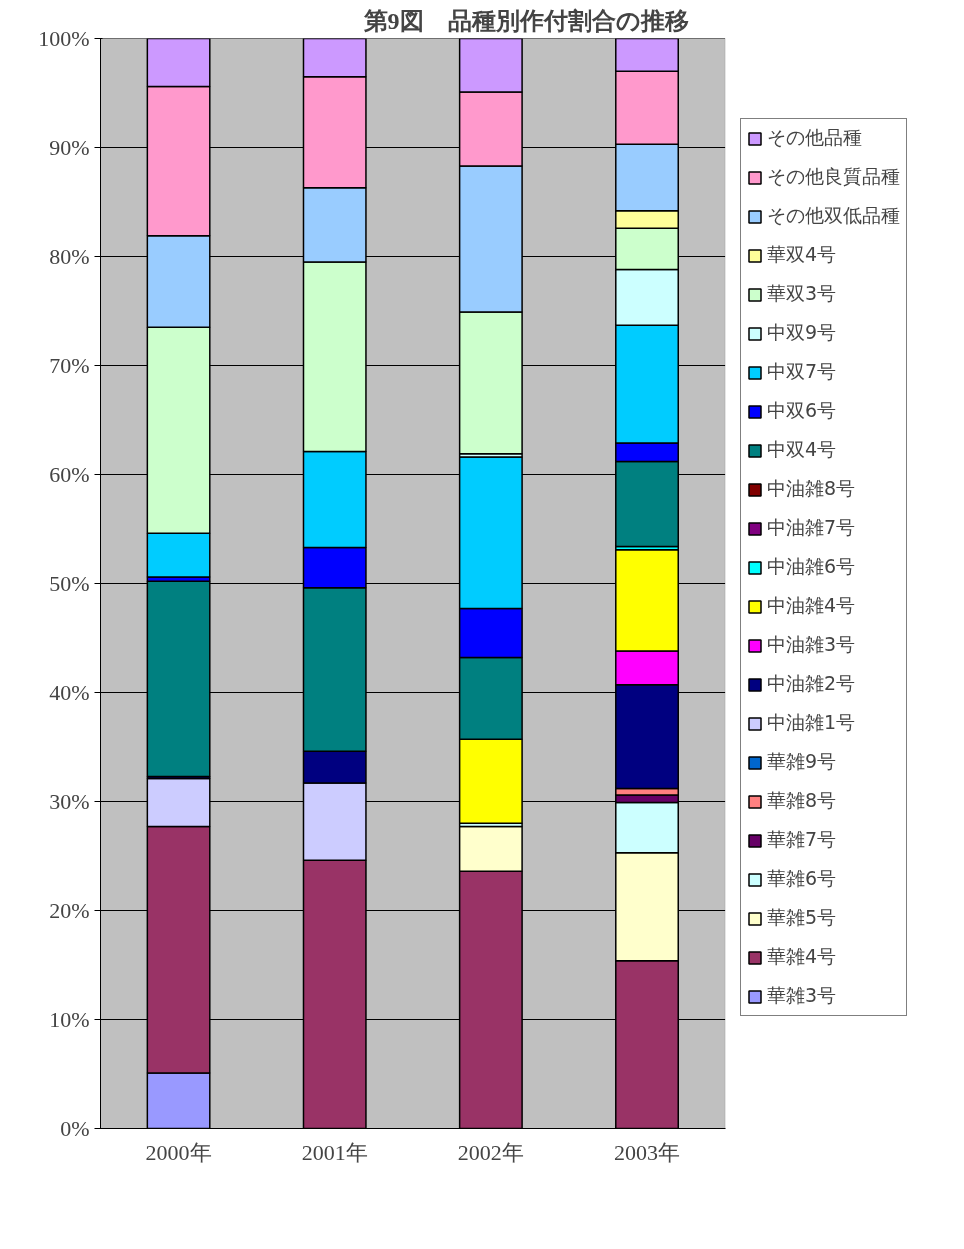 This screenshot has height=1249, width=964. What do you see at coordinates (802, 878) in the screenshot?
I see `legend-label: 華雑6号` at bounding box center [802, 878].